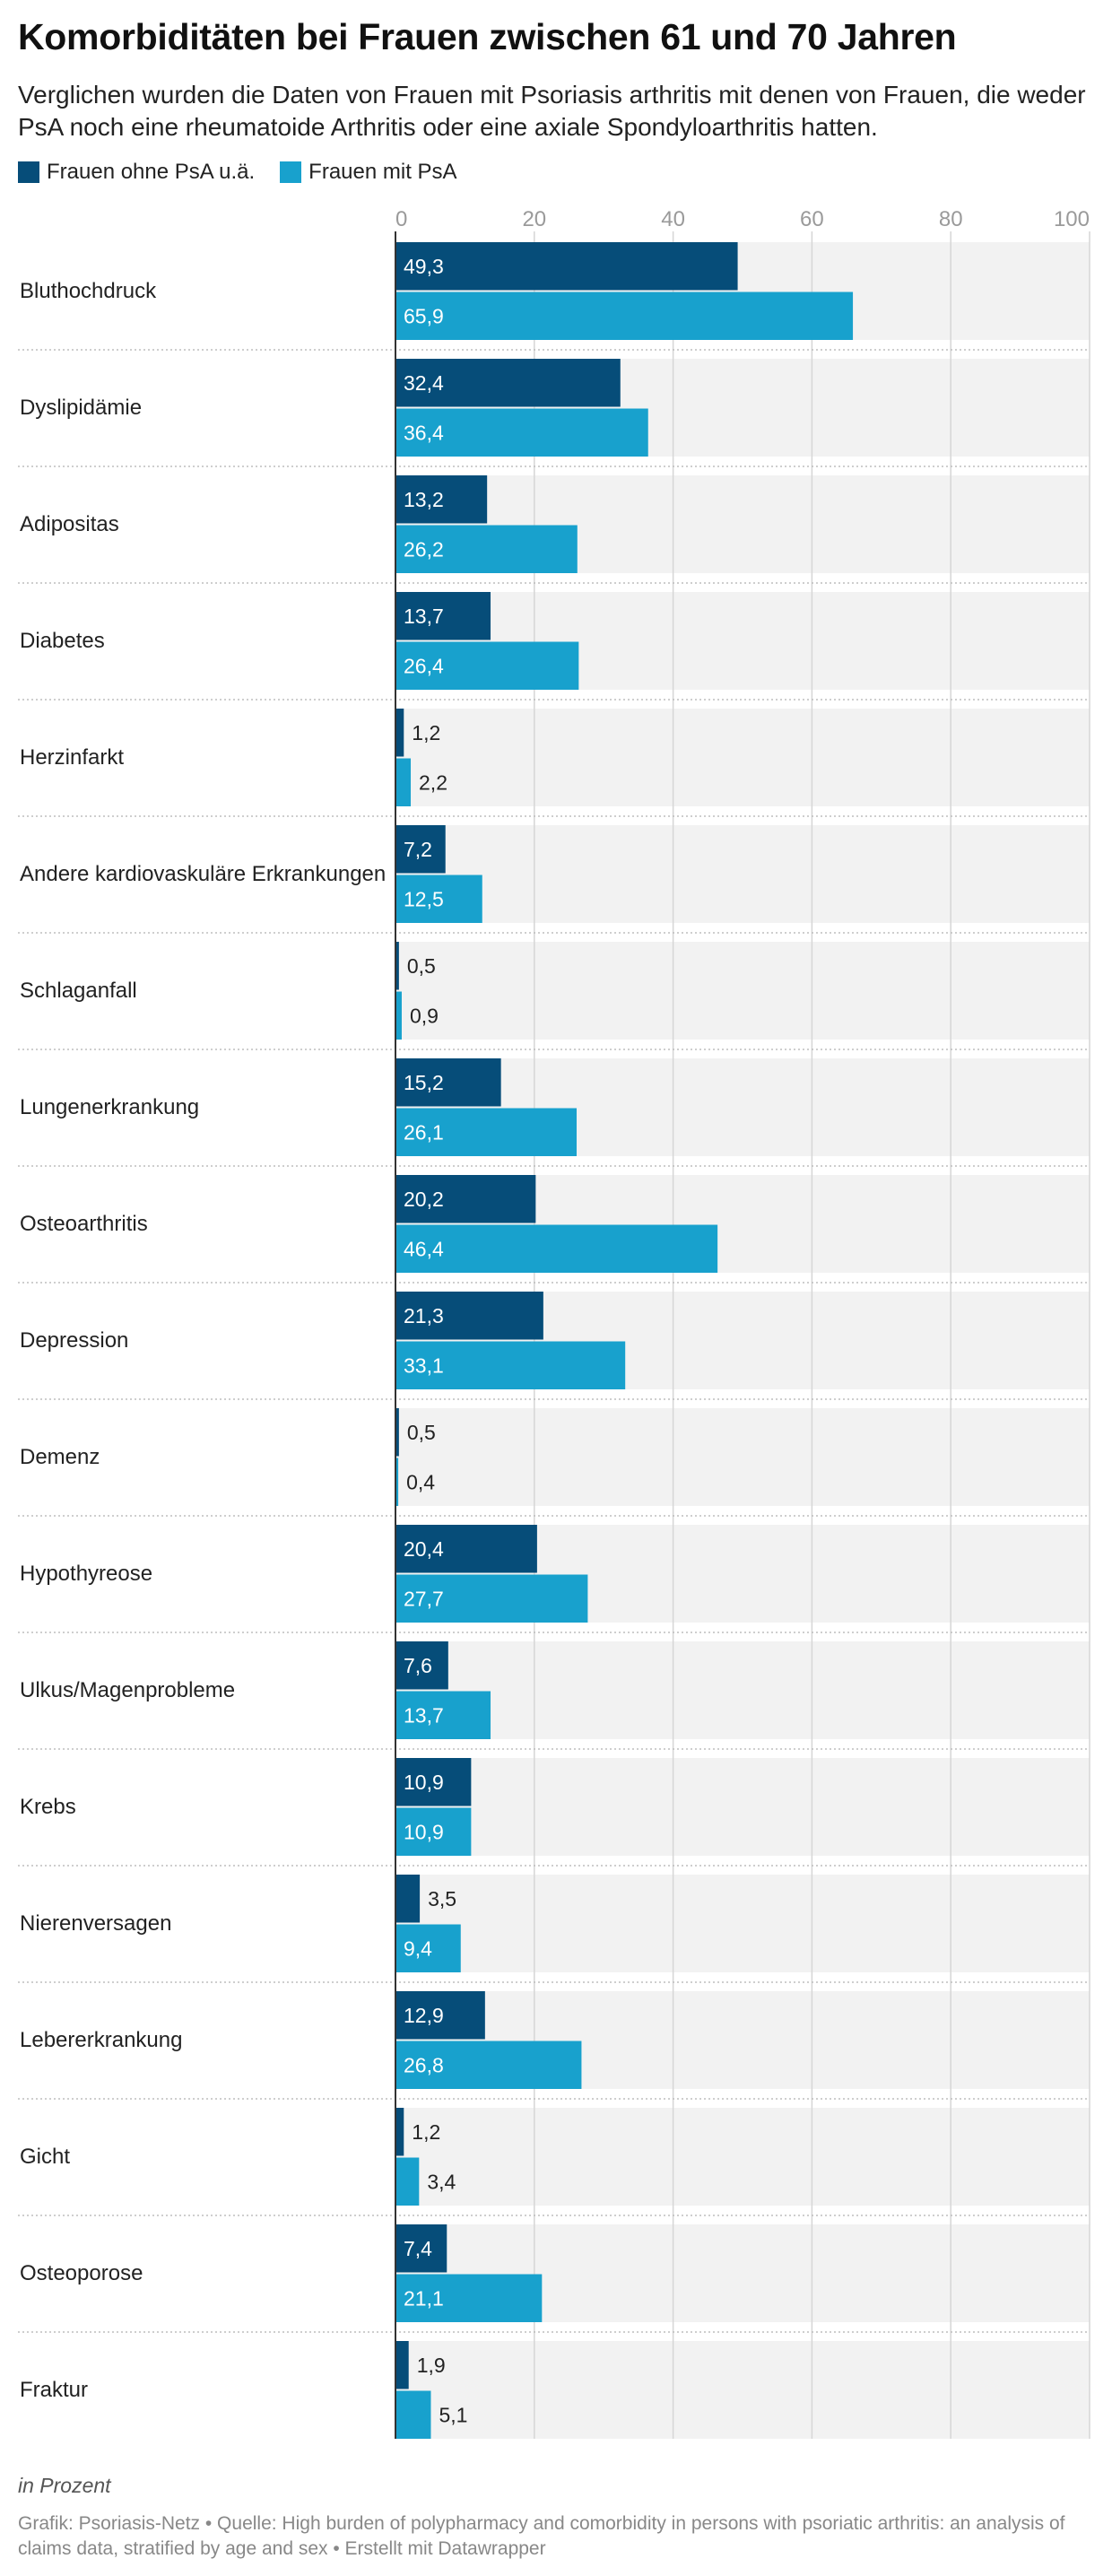 The width and height of the screenshot is (1112, 2576). I want to click on data-label: 15,2, so click(424, 1082).